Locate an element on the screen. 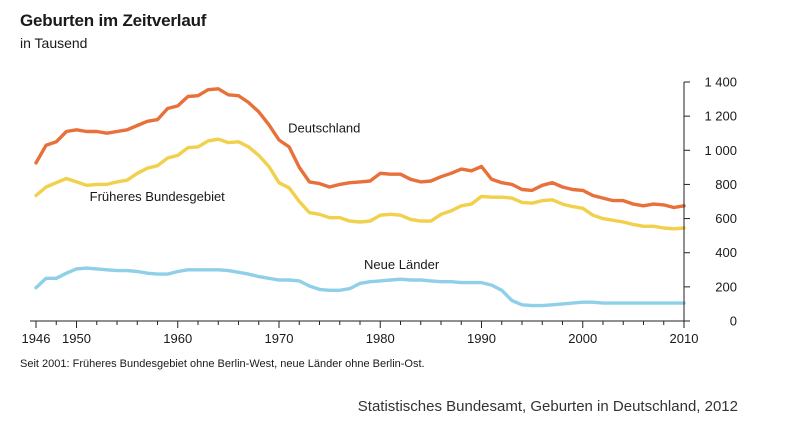  y-tick-label: 400 is located at coordinates (726, 252).